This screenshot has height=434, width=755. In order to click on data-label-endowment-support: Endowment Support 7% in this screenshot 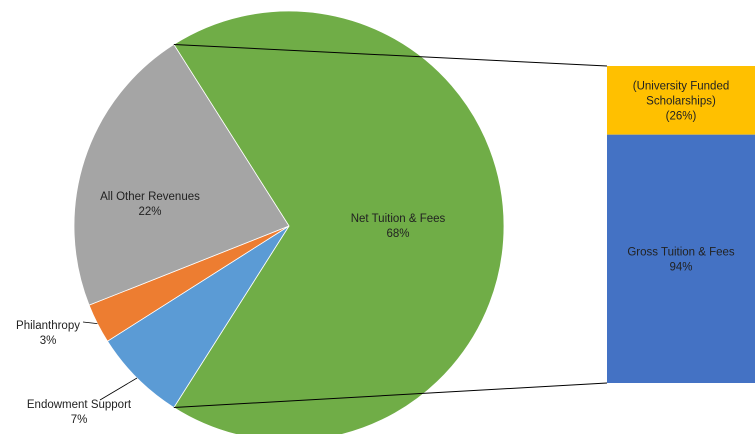, I will do `click(79, 412)`.